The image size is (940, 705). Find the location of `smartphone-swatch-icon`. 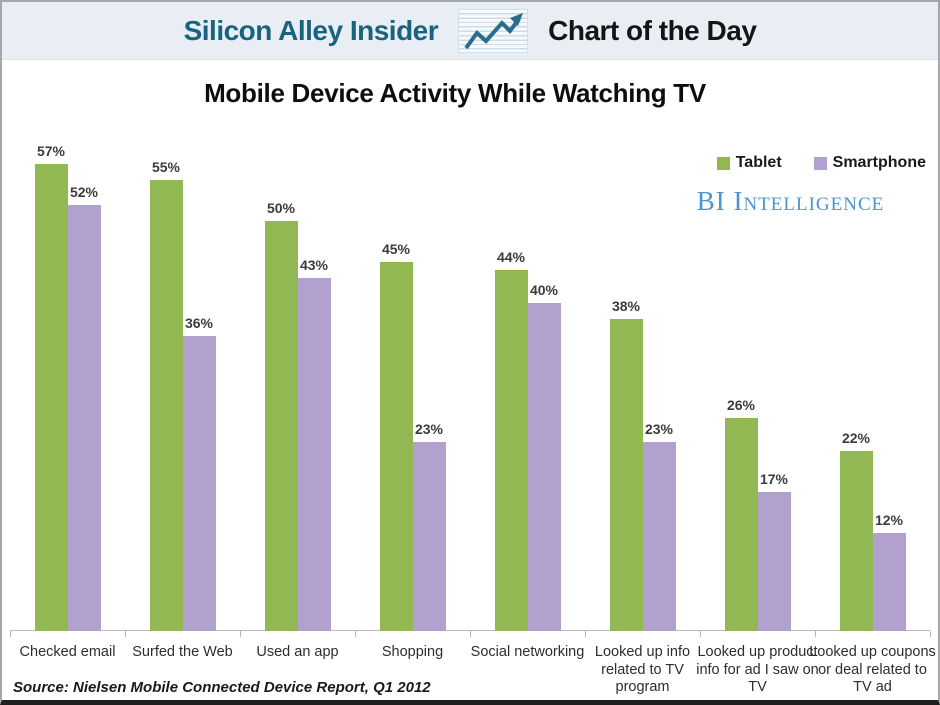

smartphone-swatch-icon is located at coordinates (820, 163).